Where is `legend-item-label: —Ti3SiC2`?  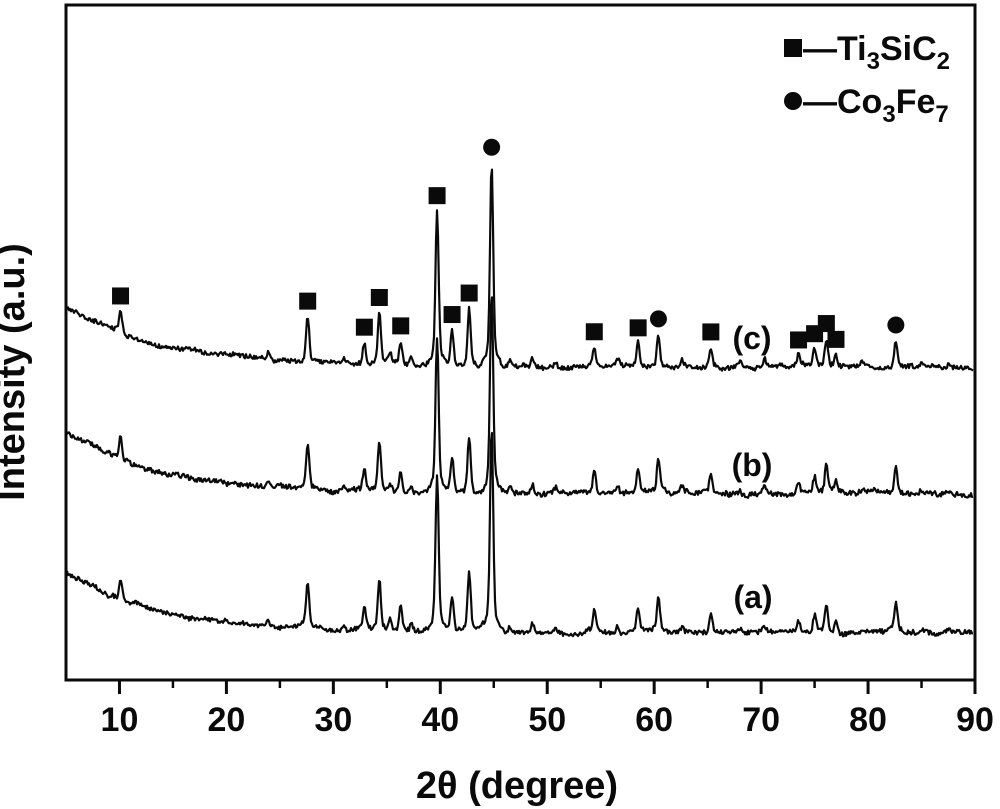
legend-item-label: —Ti3SiC2 is located at coordinates (876, 52).